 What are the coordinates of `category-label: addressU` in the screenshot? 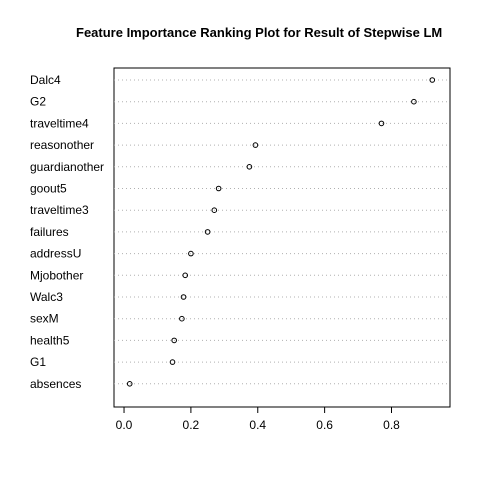 It's located at (55, 254).